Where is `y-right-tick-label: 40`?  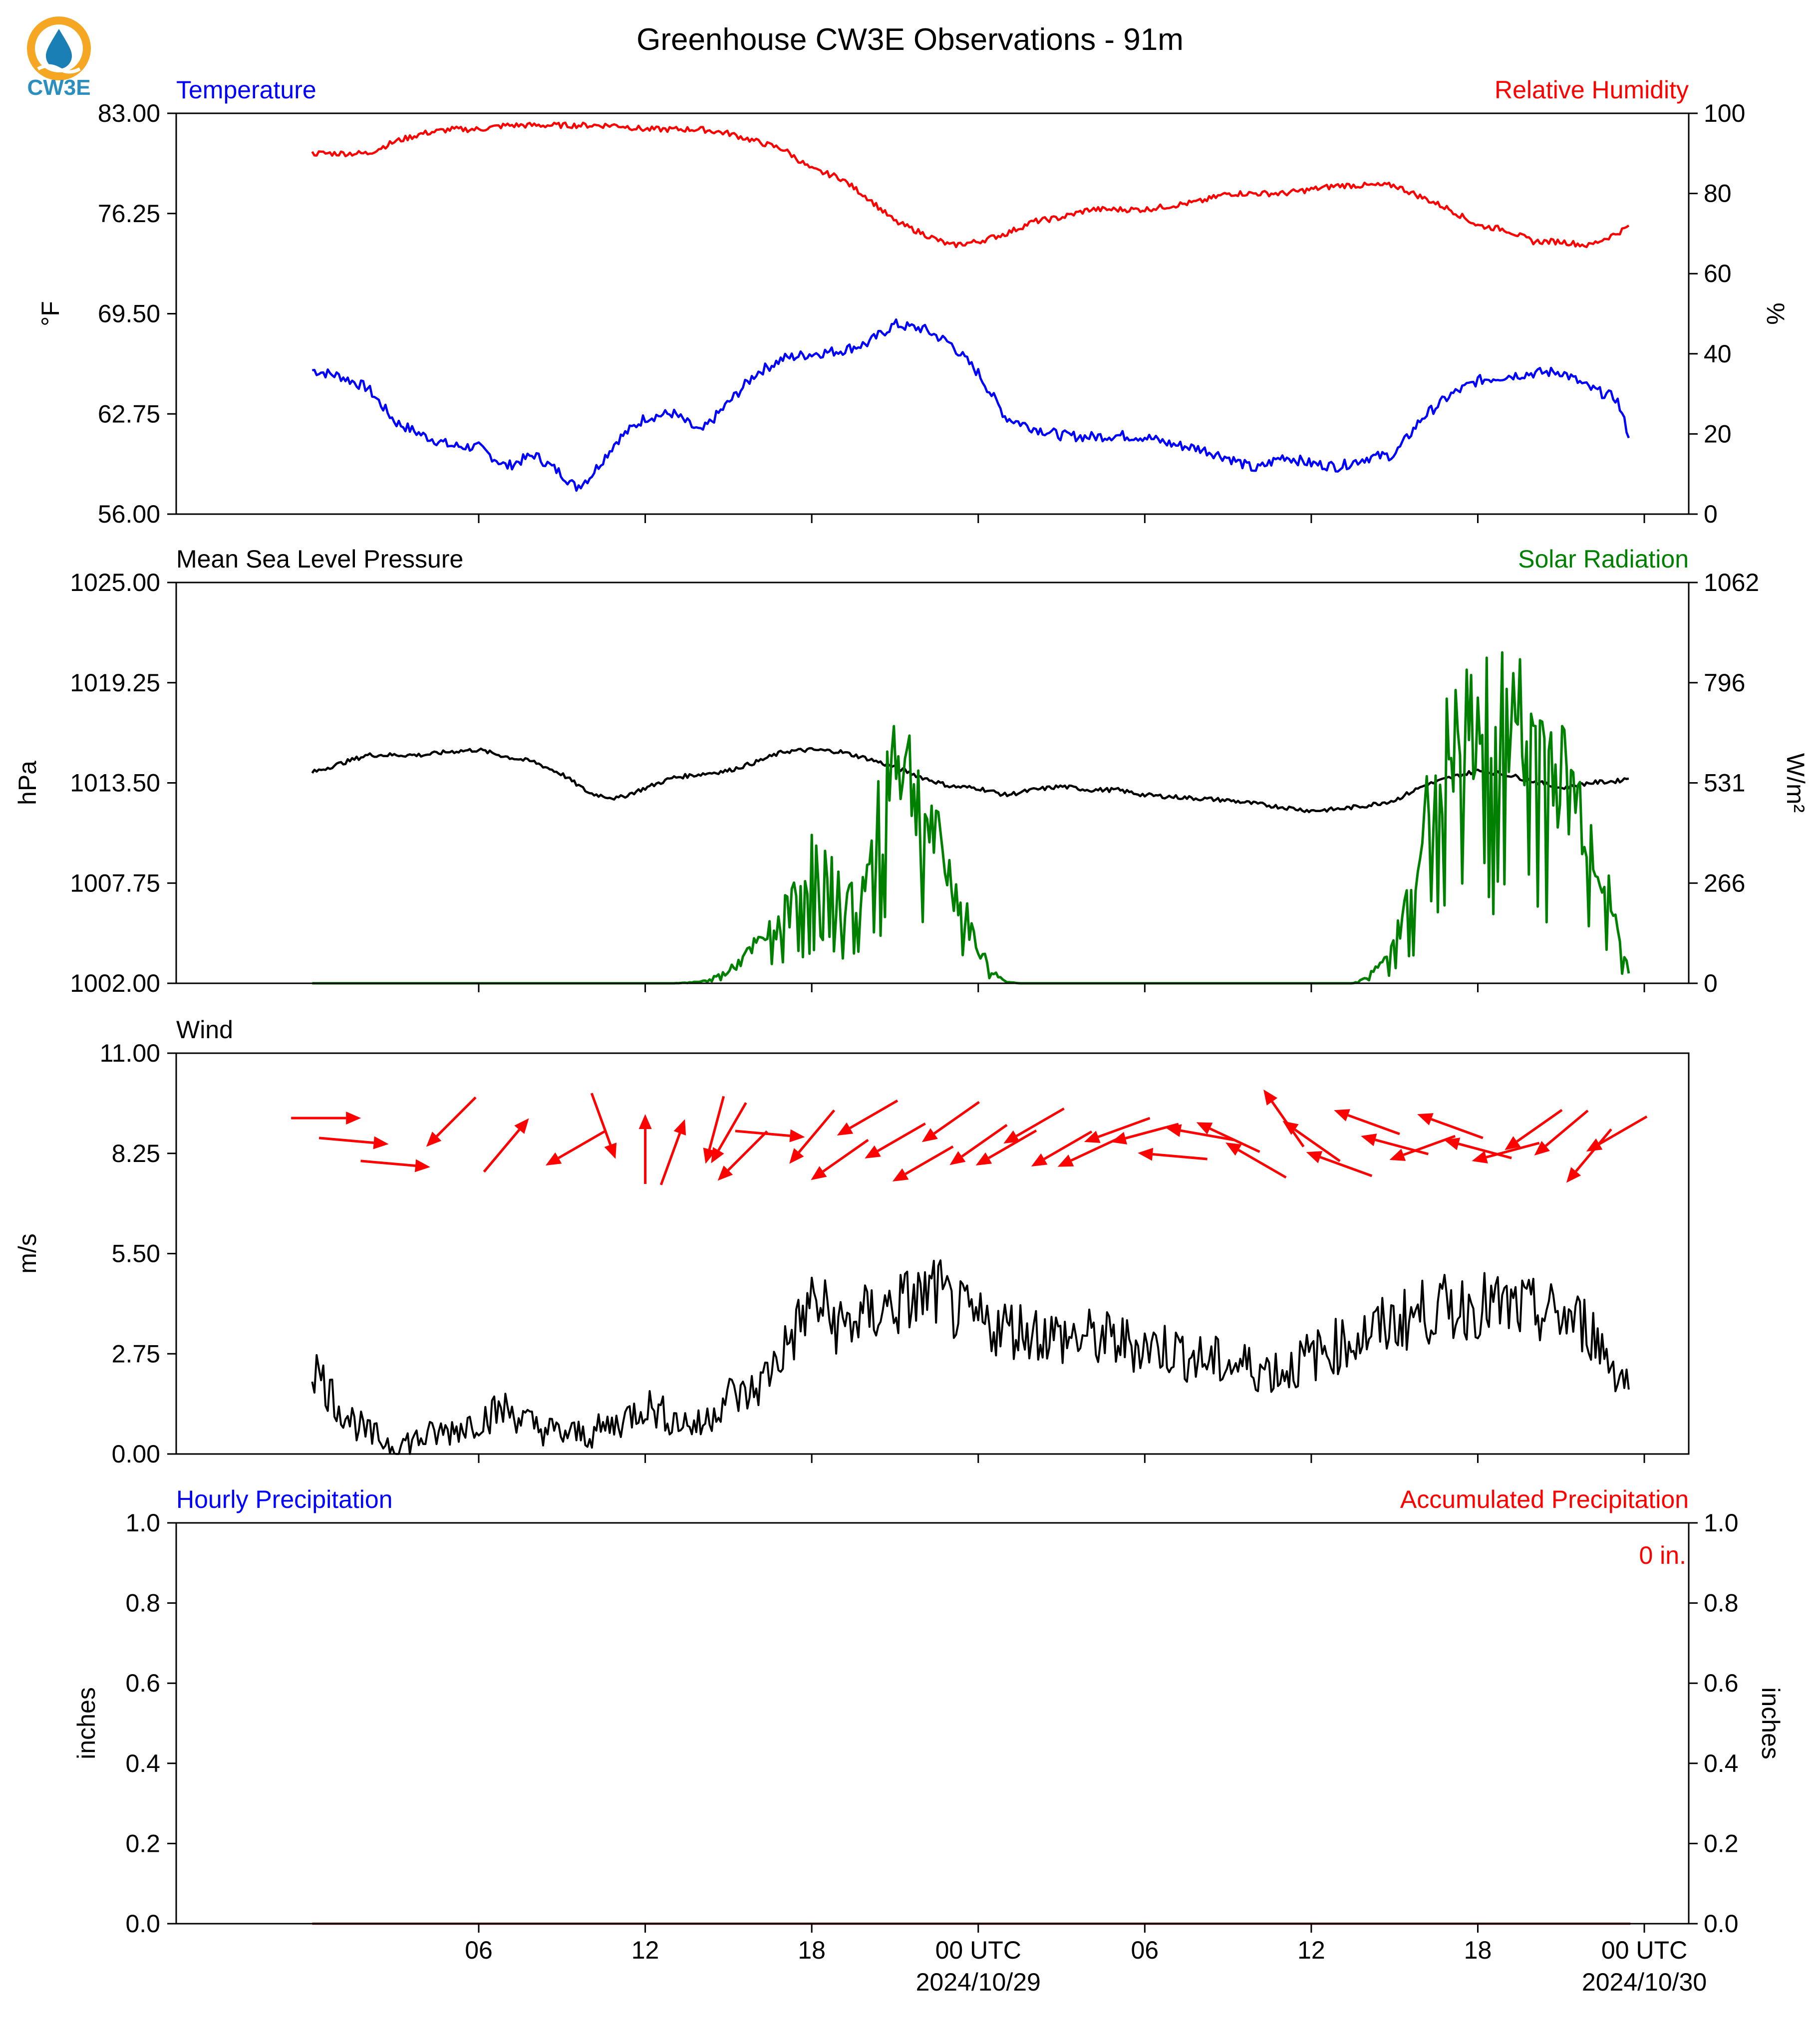
y-right-tick-label: 40 is located at coordinates (1718, 354).